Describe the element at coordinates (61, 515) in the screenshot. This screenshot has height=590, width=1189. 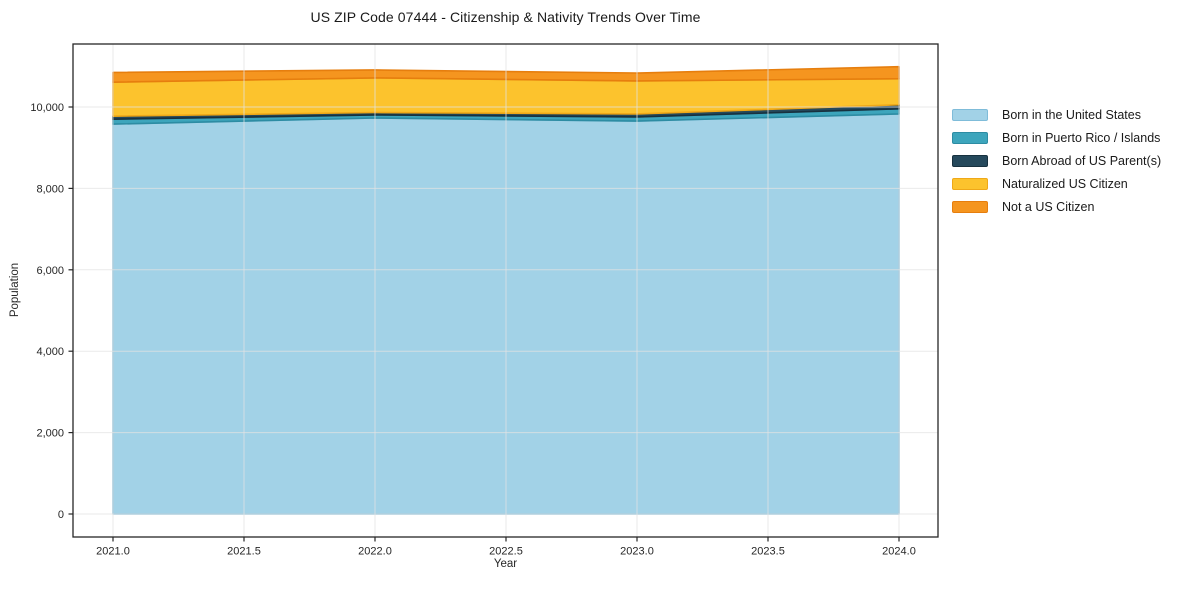
I see `y-tick-label: 0` at that location.